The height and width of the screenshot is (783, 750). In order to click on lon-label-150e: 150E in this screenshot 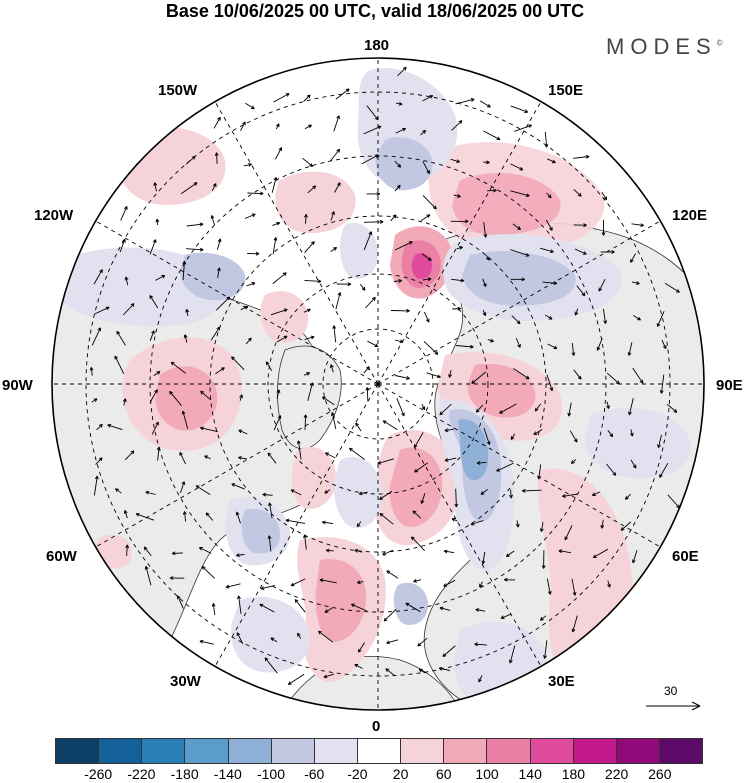, I will do `click(566, 90)`.